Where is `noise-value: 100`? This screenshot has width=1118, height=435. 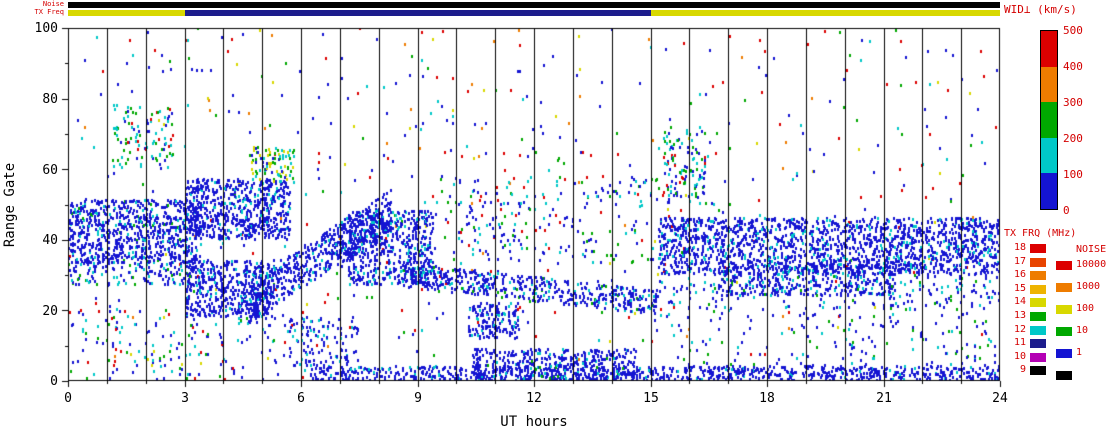
noise-value: 100 is located at coordinates (1085, 308).